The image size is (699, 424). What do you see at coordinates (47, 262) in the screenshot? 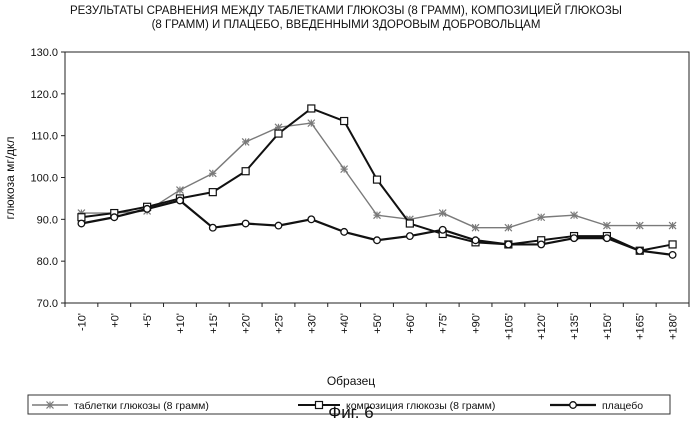
I see `y-tick-label: 80.0` at bounding box center [47, 262].